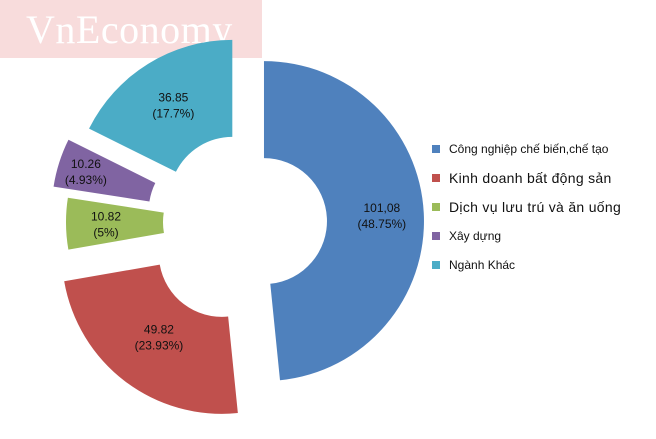 This screenshot has height=439, width=656. I want to click on watermark: VnEconomy, so click(131, 29).